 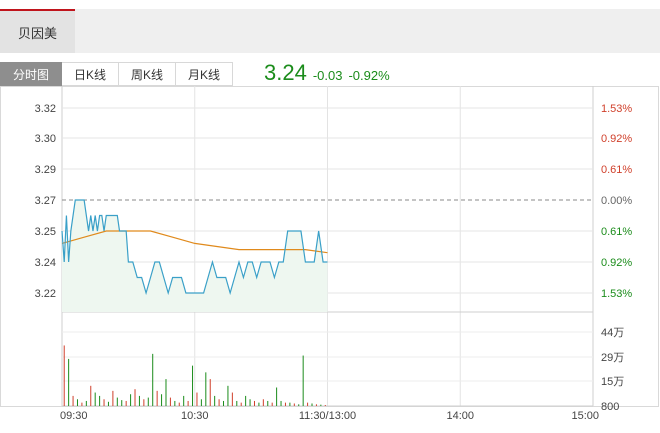 What do you see at coordinates (205, 74) in the screenshot?
I see `tab-monthly-k: 月K线` at bounding box center [205, 74].